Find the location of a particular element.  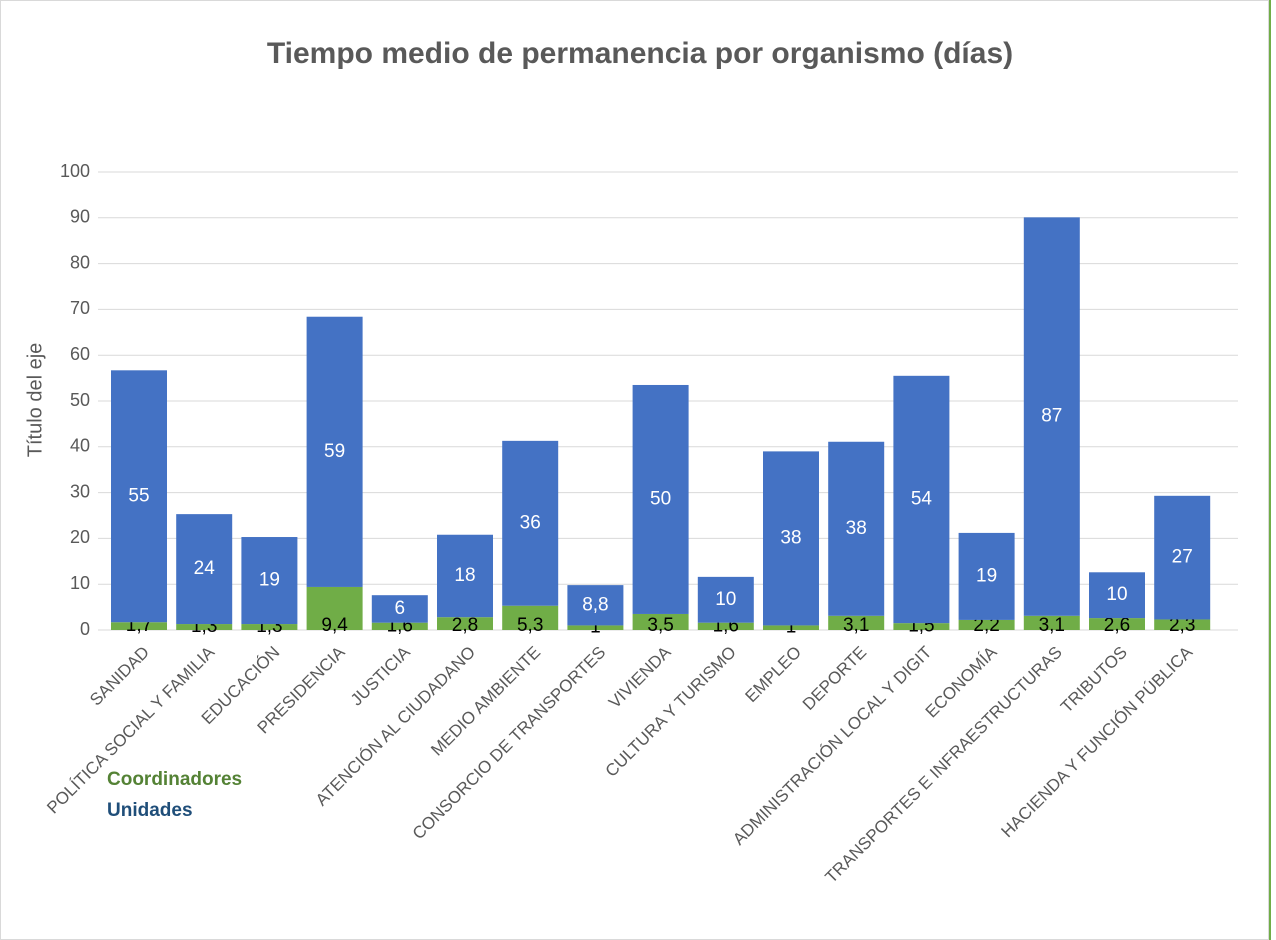

y-tick-label: 30 is located at coordinates (80, 491).